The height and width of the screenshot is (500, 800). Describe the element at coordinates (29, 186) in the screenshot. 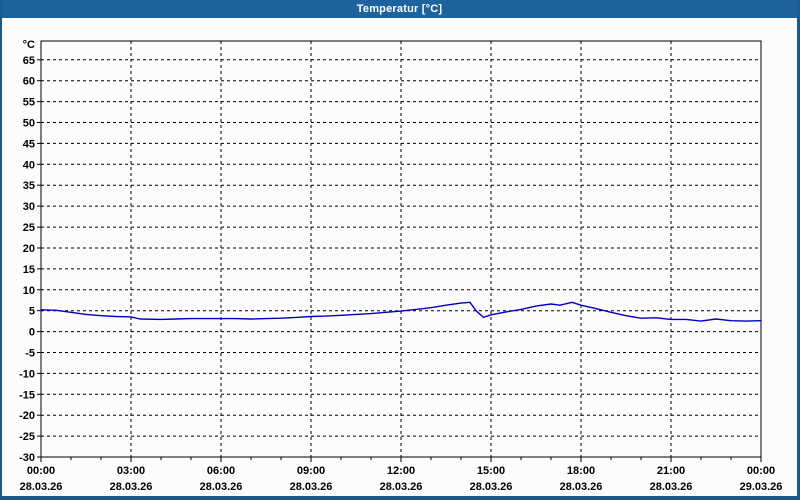

I see `y-tick-label: 35` at that location.